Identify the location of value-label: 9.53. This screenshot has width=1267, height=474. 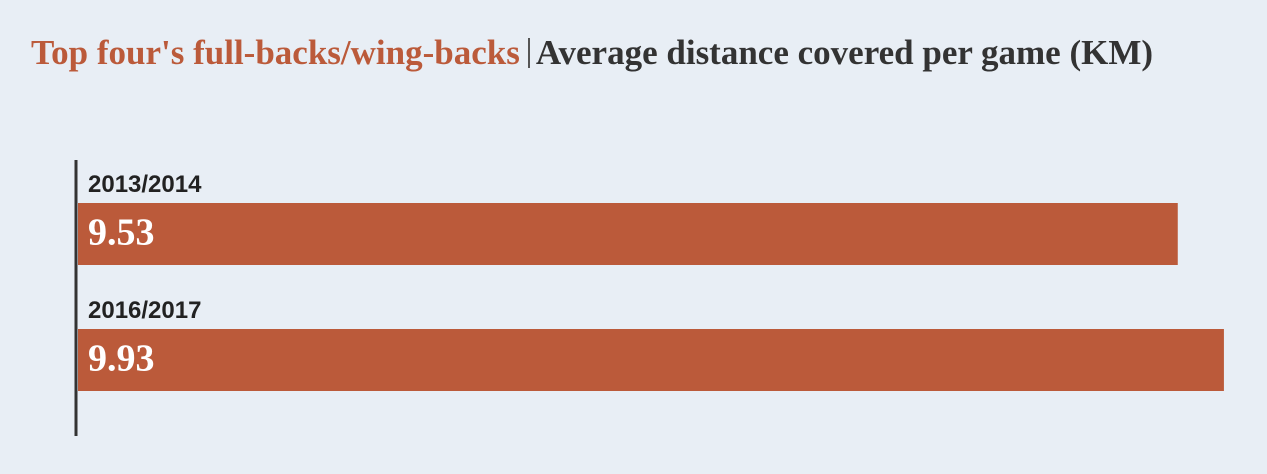
(121, 233).